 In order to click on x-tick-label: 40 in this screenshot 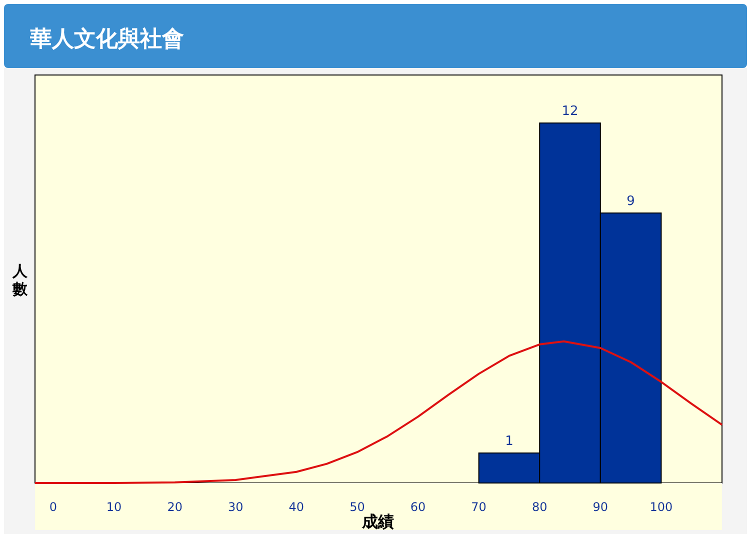, I will do `click(296, 507)`.